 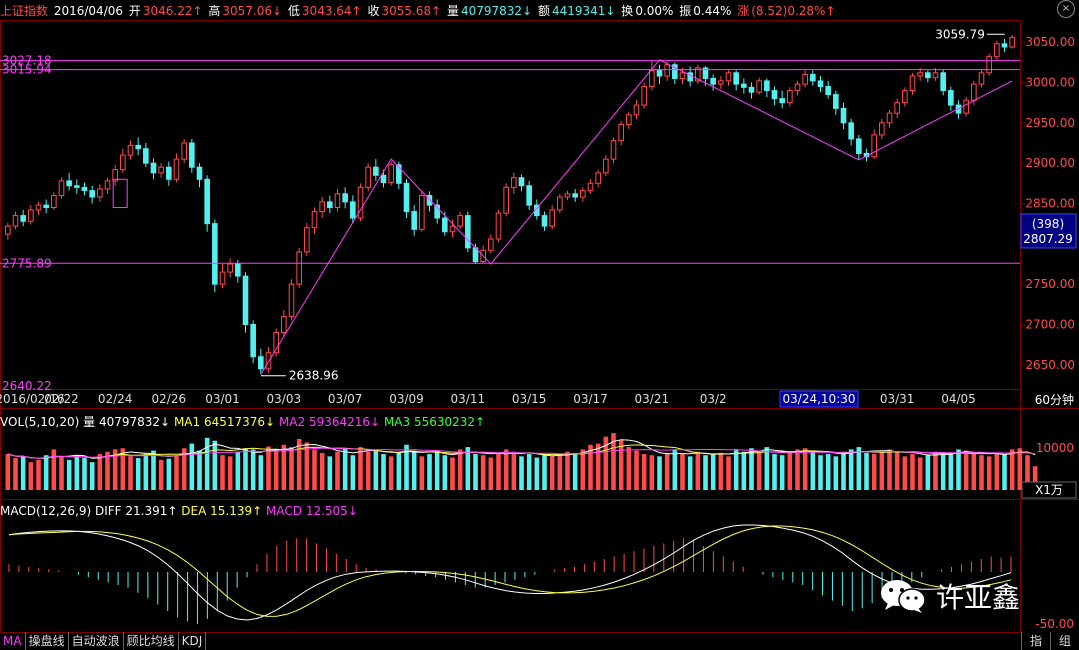 I want to click on index-name: 上证指数, so click(x=24, y=11).